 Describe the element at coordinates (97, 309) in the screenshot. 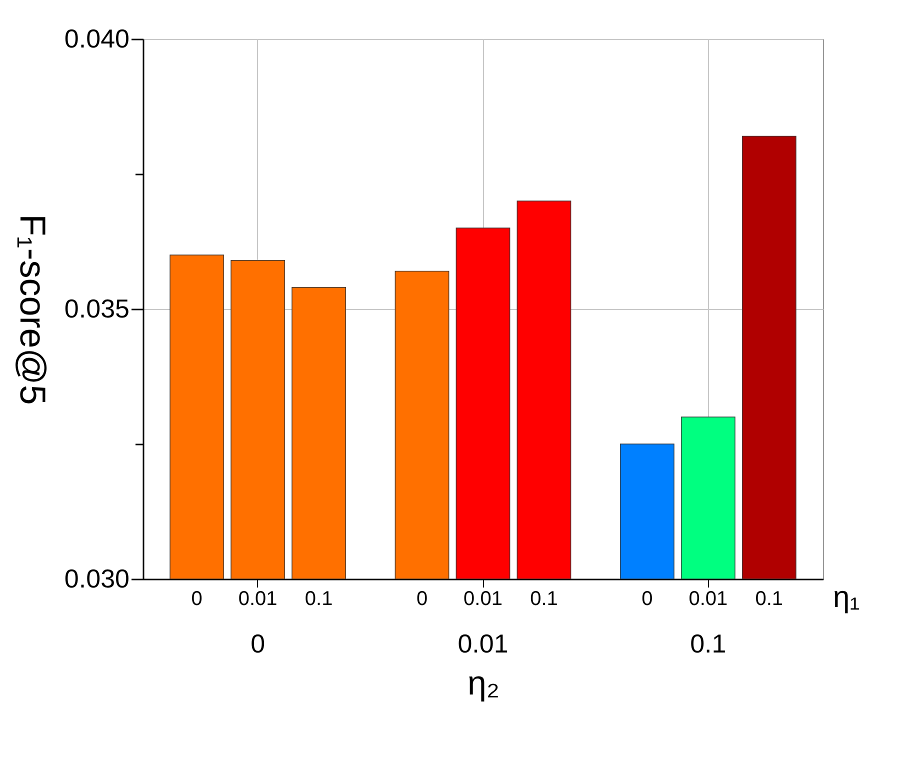

I see `y-tick-label: 0.035` at that location.